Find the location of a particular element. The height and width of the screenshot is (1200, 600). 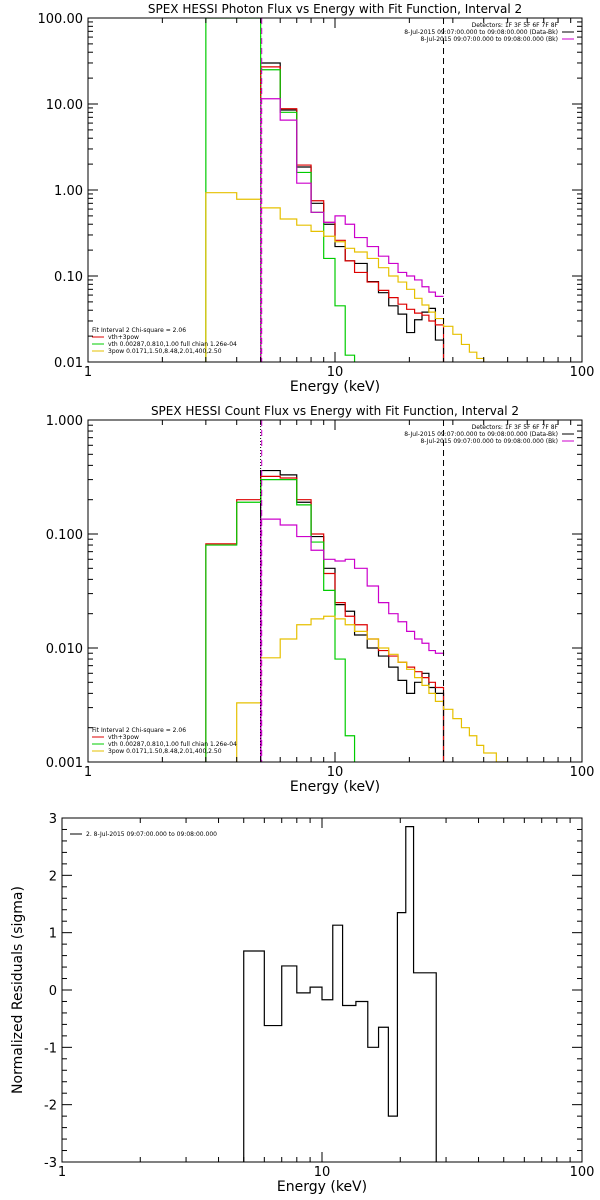

y-axis-label: Normalized Residuals (sigma) is located at coordinates (18, 990).